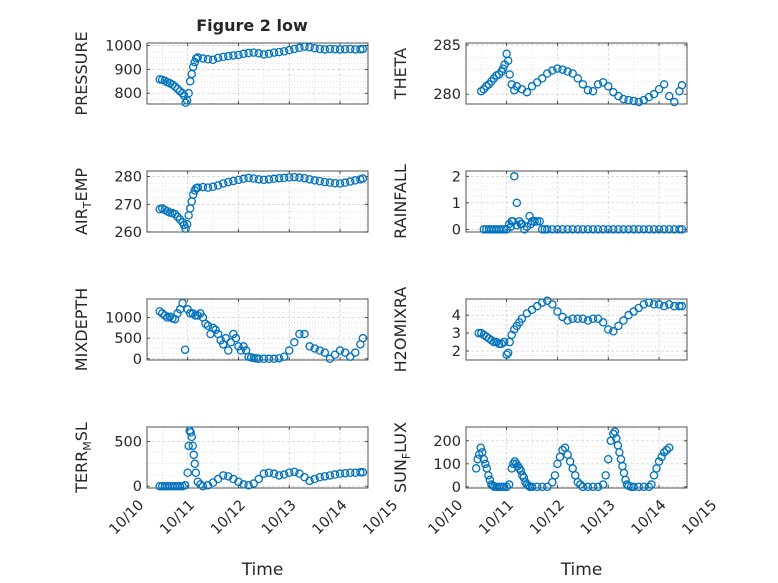 The image size is (778, 583). I want to click on y-tick-label: 800, so click(128, 94).